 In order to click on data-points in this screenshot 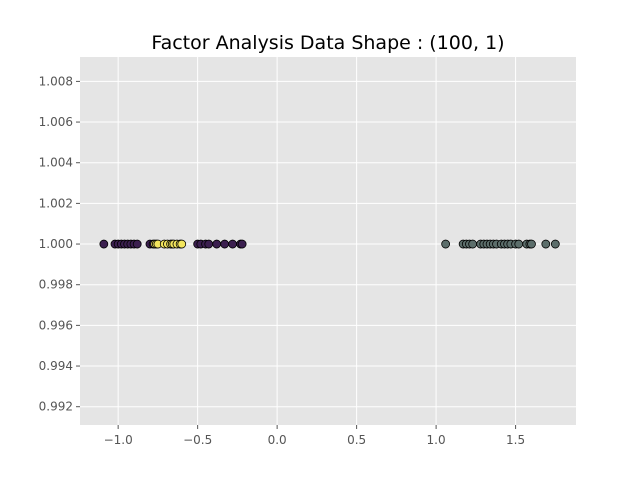, I will do `click(329, 244)`.